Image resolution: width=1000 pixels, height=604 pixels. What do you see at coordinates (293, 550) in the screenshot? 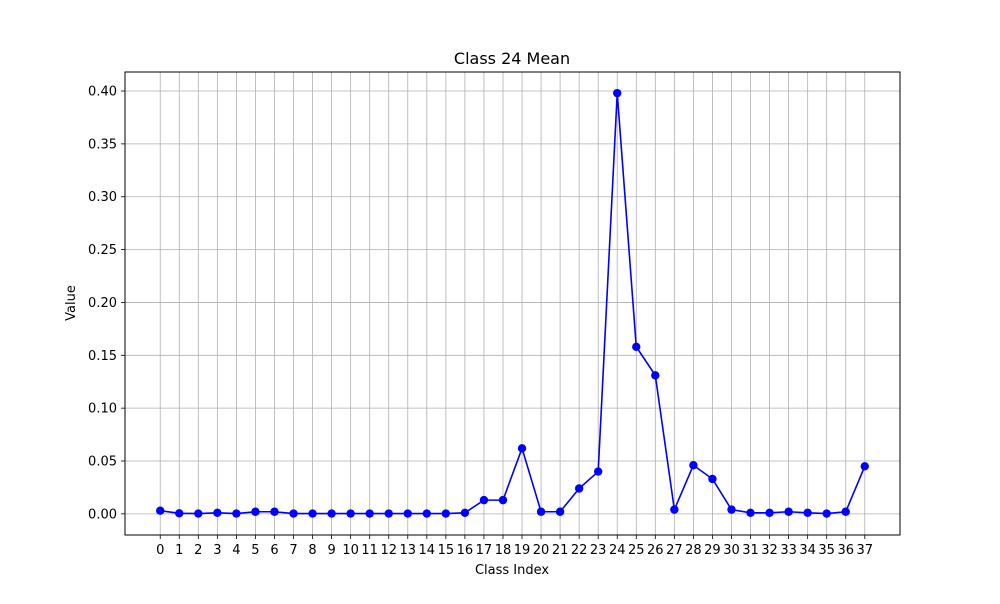
I see `x-tick-label: 7` at bounding box center [293, 550].